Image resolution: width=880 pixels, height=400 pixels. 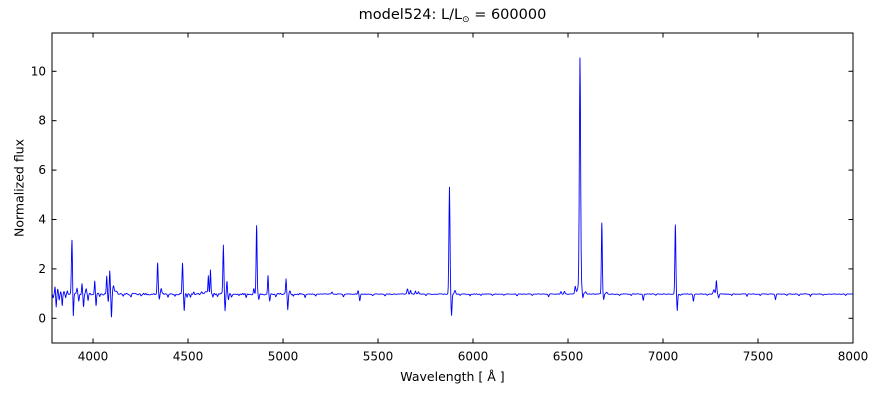 What do you see at coordinates (663, 357) in the screenshot?
I see `x-tick-label: 7000` at bounding box center [663, 357].